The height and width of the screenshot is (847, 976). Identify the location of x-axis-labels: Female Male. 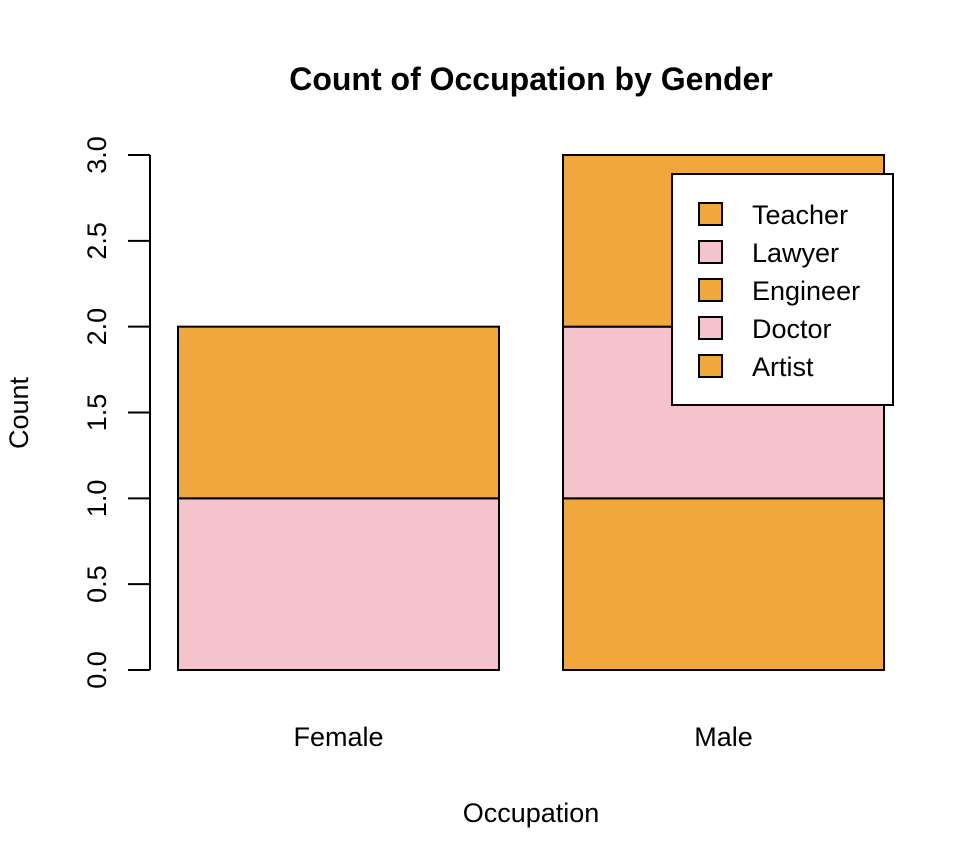
(522, 737).